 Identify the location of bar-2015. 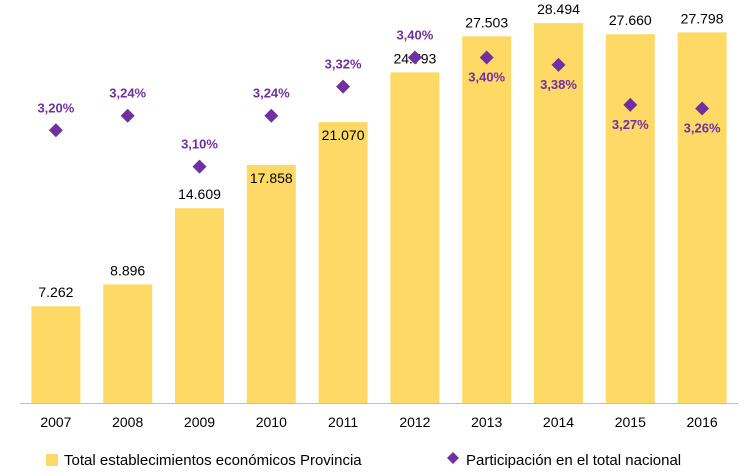
(630, 218).